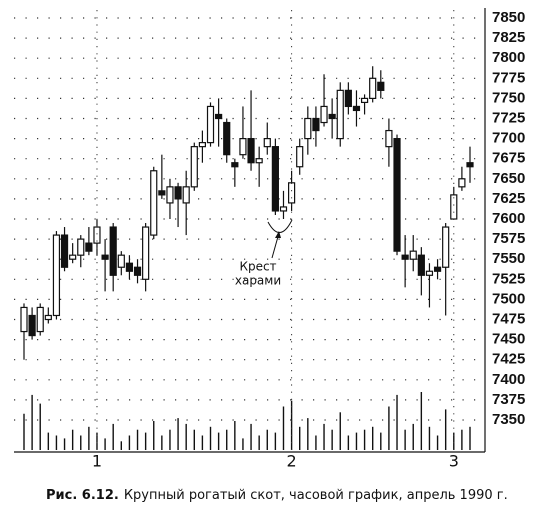  What do you see at coordinates (82, 495) in the screenshot?
I see `caption-label: Рис. 6.12.` at bounding box center [82, 495].